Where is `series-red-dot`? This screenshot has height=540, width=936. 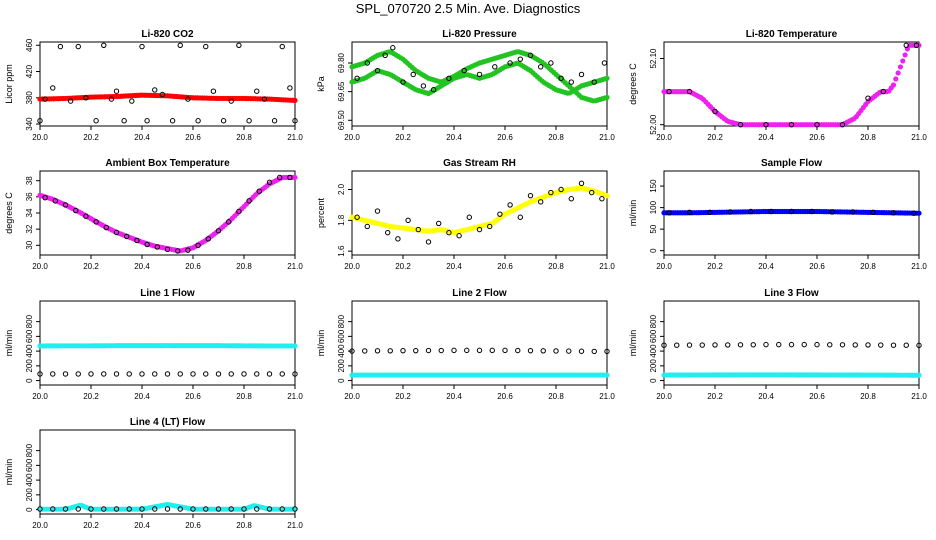
series-red-dot is located at coordinates (167, 98).